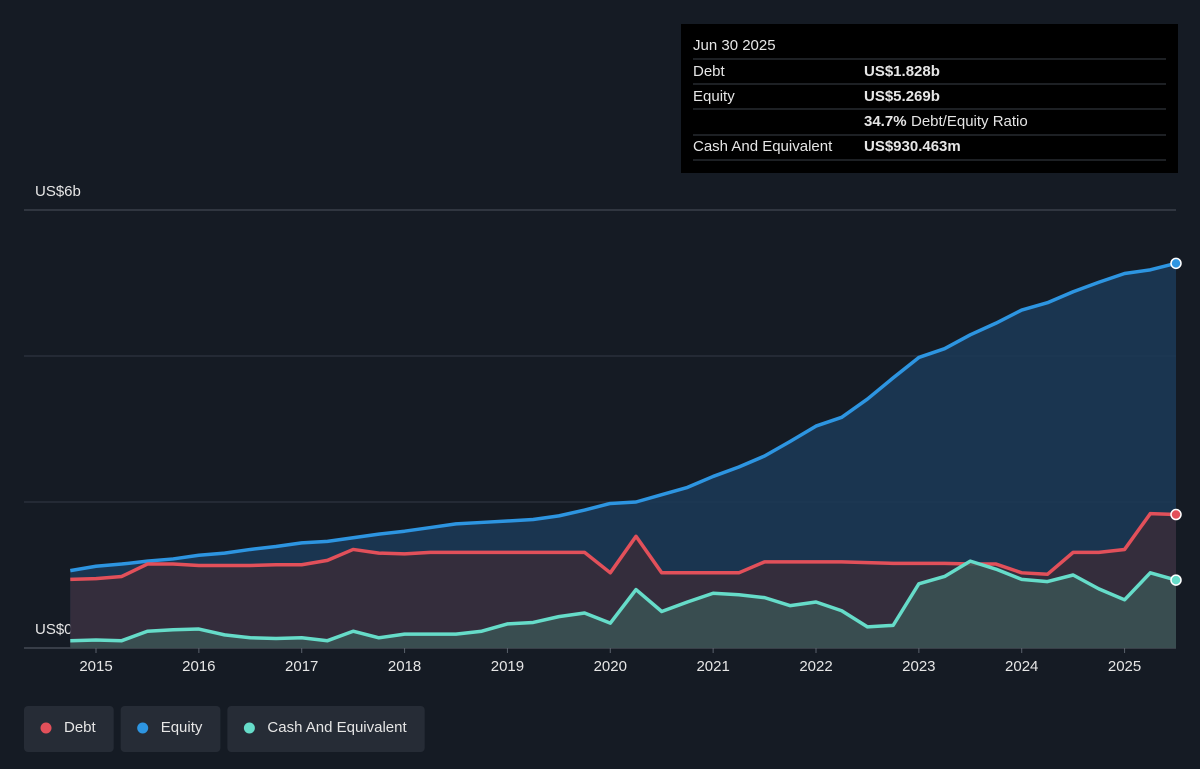 This screenshot has height=769, width=1200. Describe the element at coordinates (337, 727) in the screenshot. I see `legend-label: Cash And Equivalent` at that location.